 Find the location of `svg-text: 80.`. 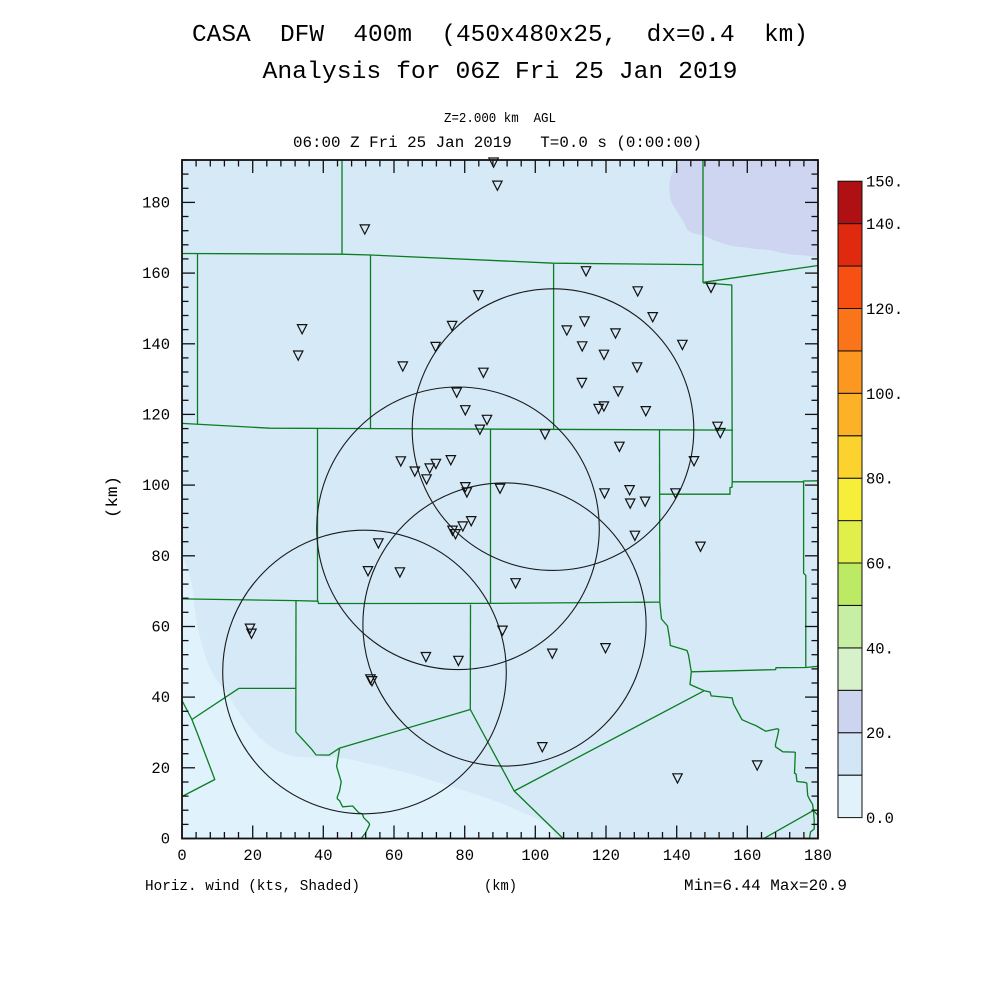

svg-text: 80. is located at coordinates (880, 480).